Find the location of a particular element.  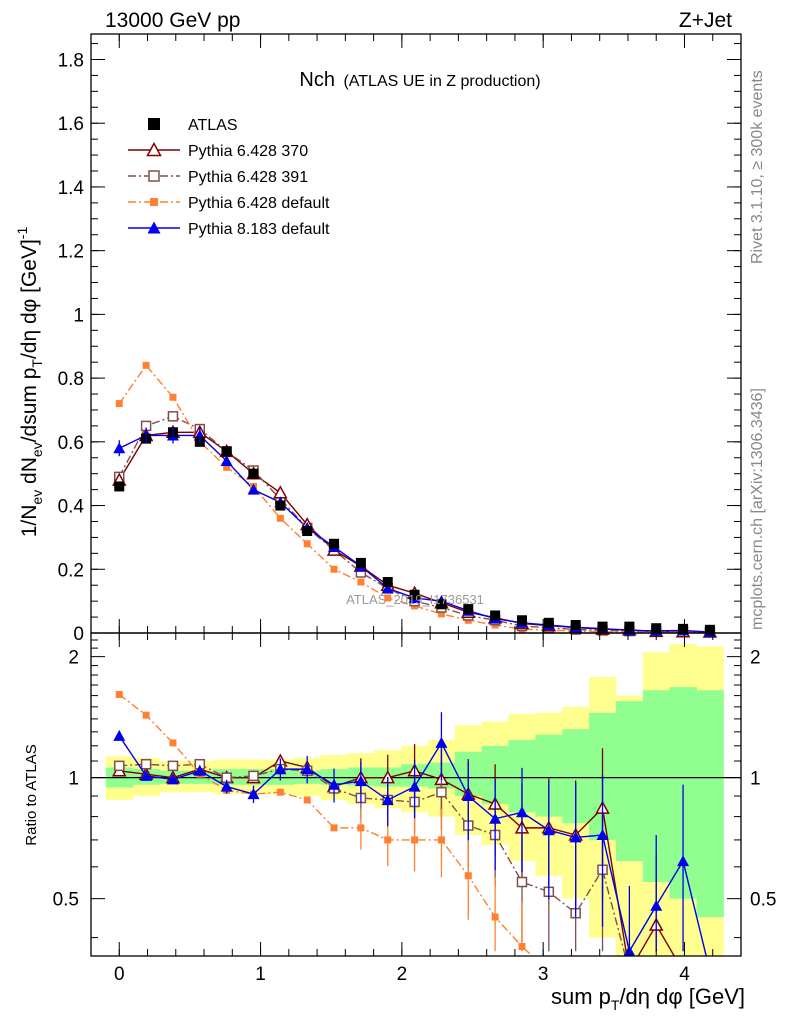

legend-entry: Pythia 6.428 370 is located at coordinates (248, 151).